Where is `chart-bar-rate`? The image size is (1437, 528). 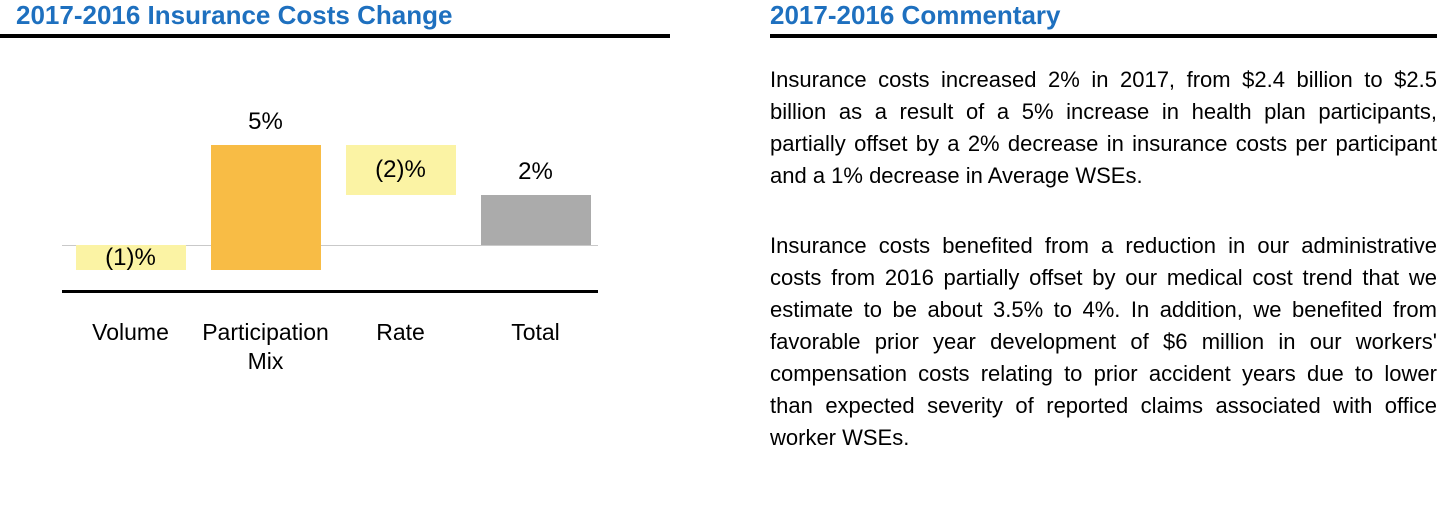 chart-bar-rate is located at coordinates (400, 170).